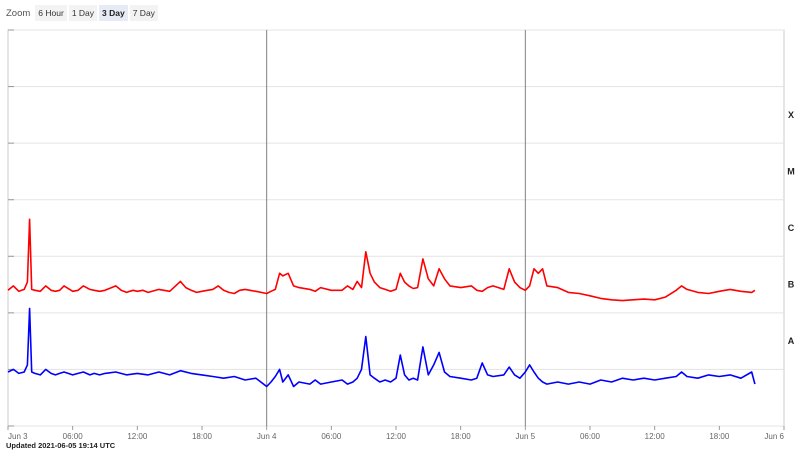 The width and height of the screenshot is (800, 450). I want to click on flare-class-label: A, so click(791, 341).